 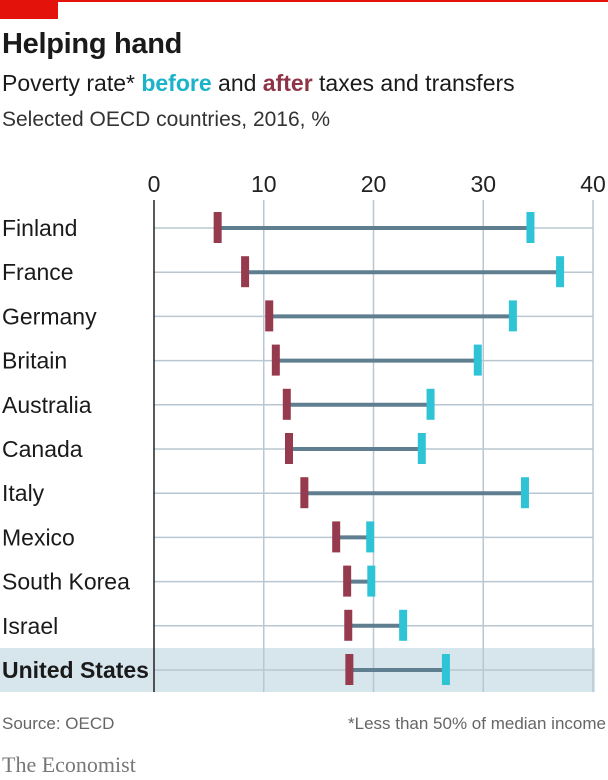 I want to click on x-tick-label: 10, so click(x=264, y=184).